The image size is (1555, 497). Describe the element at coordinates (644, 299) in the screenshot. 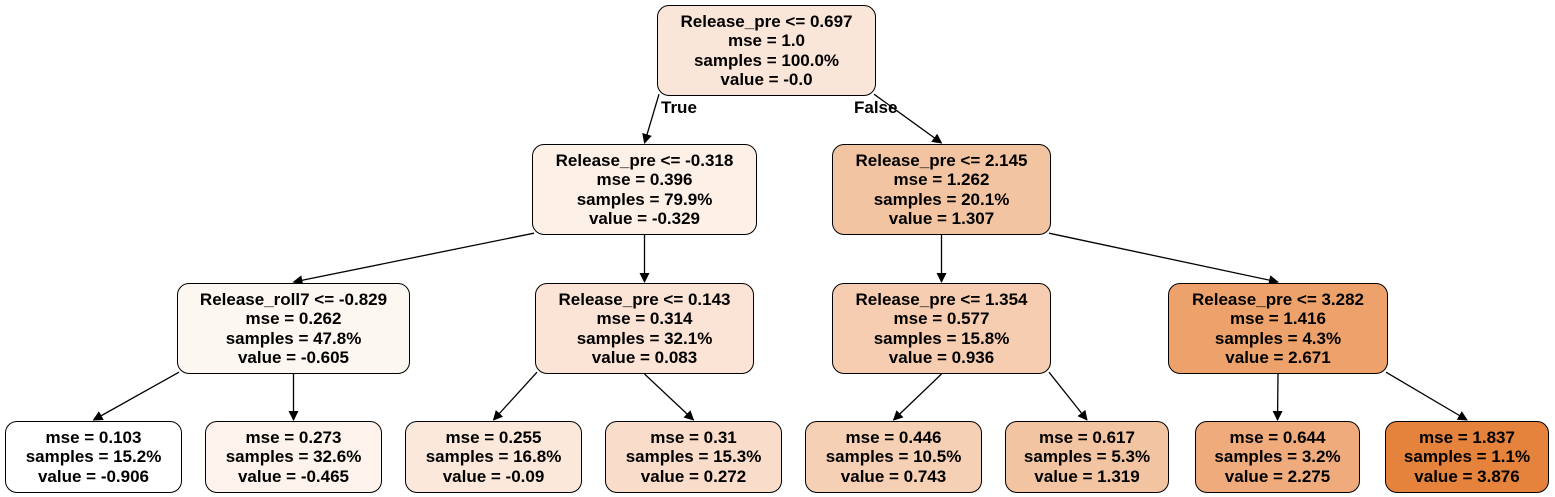

I see `node-split: Release_pre <= 0.143` at that location.